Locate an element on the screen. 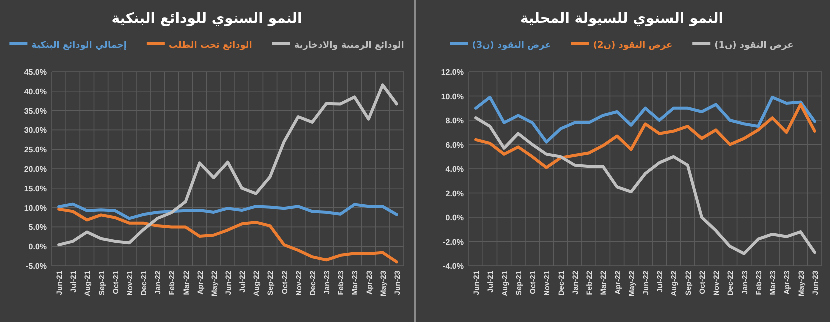  legend-label: إجمالي الودائع البنكية is located at coordinates (79, 46).